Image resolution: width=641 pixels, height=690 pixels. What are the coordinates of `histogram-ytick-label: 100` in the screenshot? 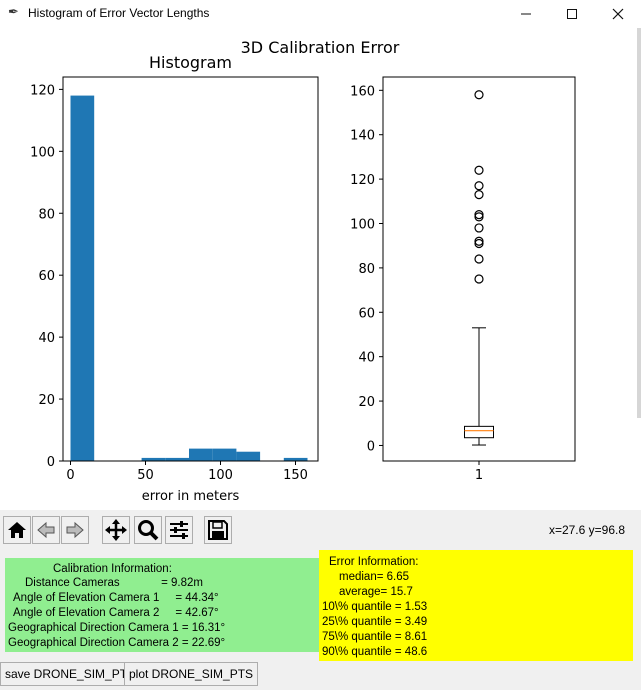 It's located at (42, 152).